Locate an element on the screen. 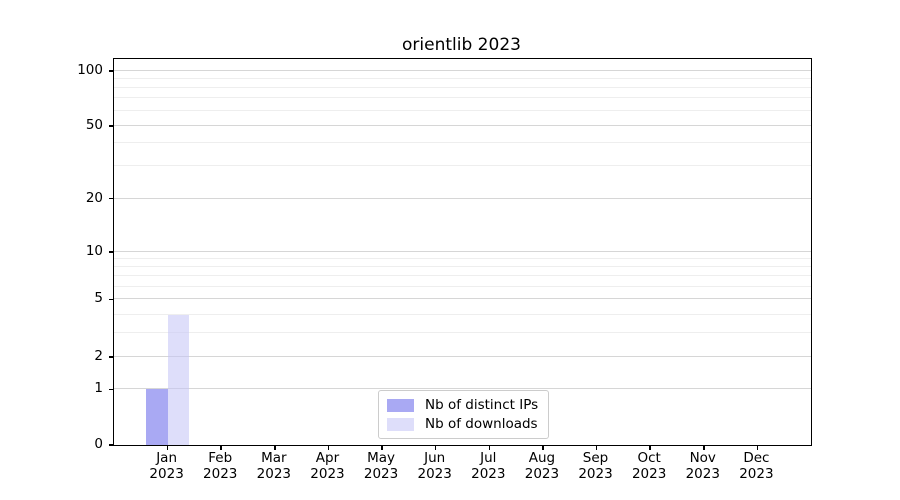  x-axis-tick-label: Aug 2023 is located at coordinates (542, 466).